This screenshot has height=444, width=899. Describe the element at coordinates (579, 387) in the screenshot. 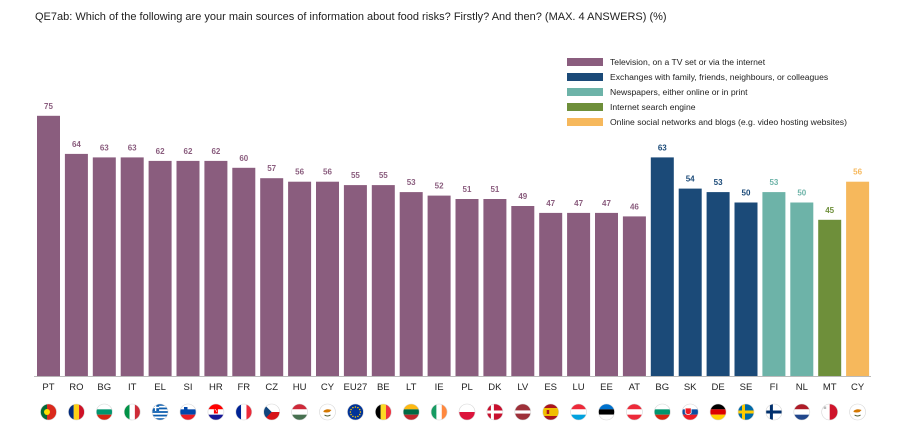

I see `category-label: LU` at that location.